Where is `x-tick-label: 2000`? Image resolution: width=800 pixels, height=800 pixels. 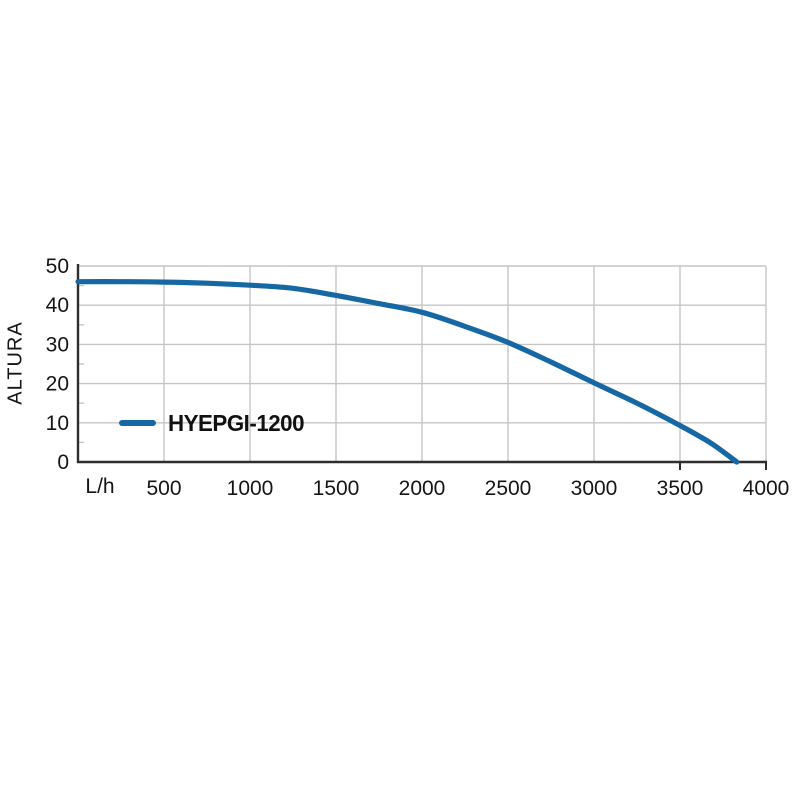
x-tick-label: 2000 is located at coordinates (422, 488).